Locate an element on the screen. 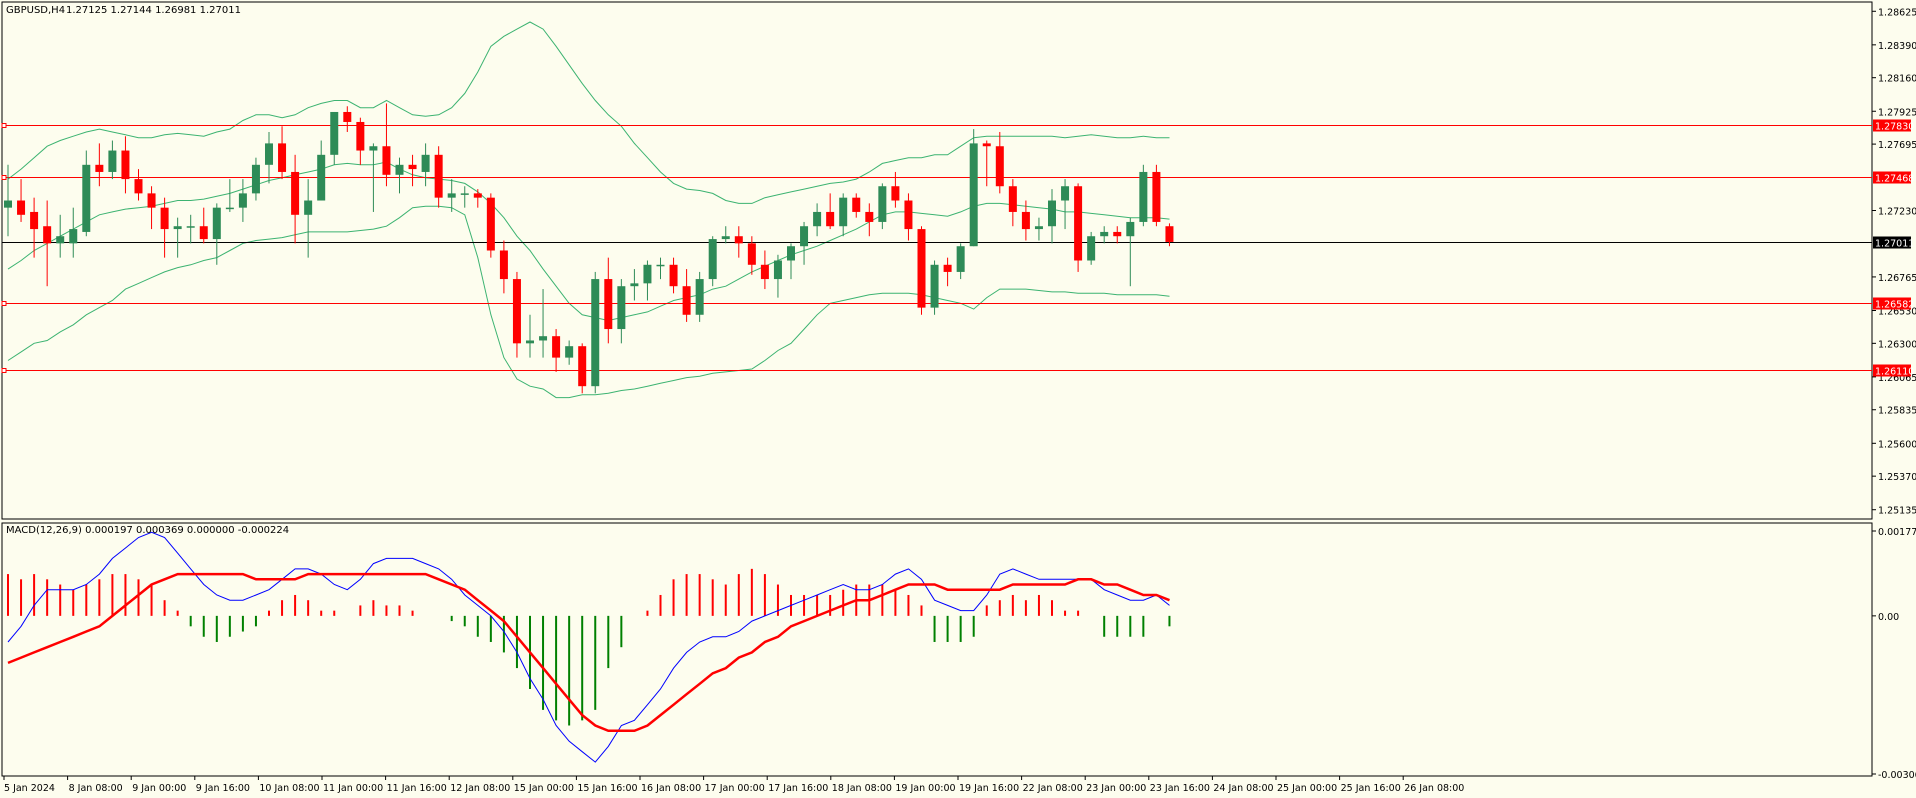 The image size is (1916, 798). price-tag: 1.27011 is located at coordinates (1894, 244).